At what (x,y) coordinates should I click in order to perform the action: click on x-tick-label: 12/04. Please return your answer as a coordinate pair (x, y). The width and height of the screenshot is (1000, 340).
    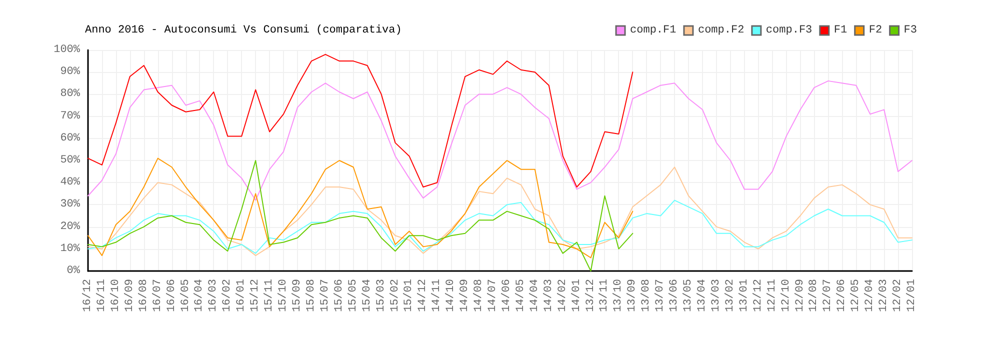
    Looking at the image, I should click on (870, 295).